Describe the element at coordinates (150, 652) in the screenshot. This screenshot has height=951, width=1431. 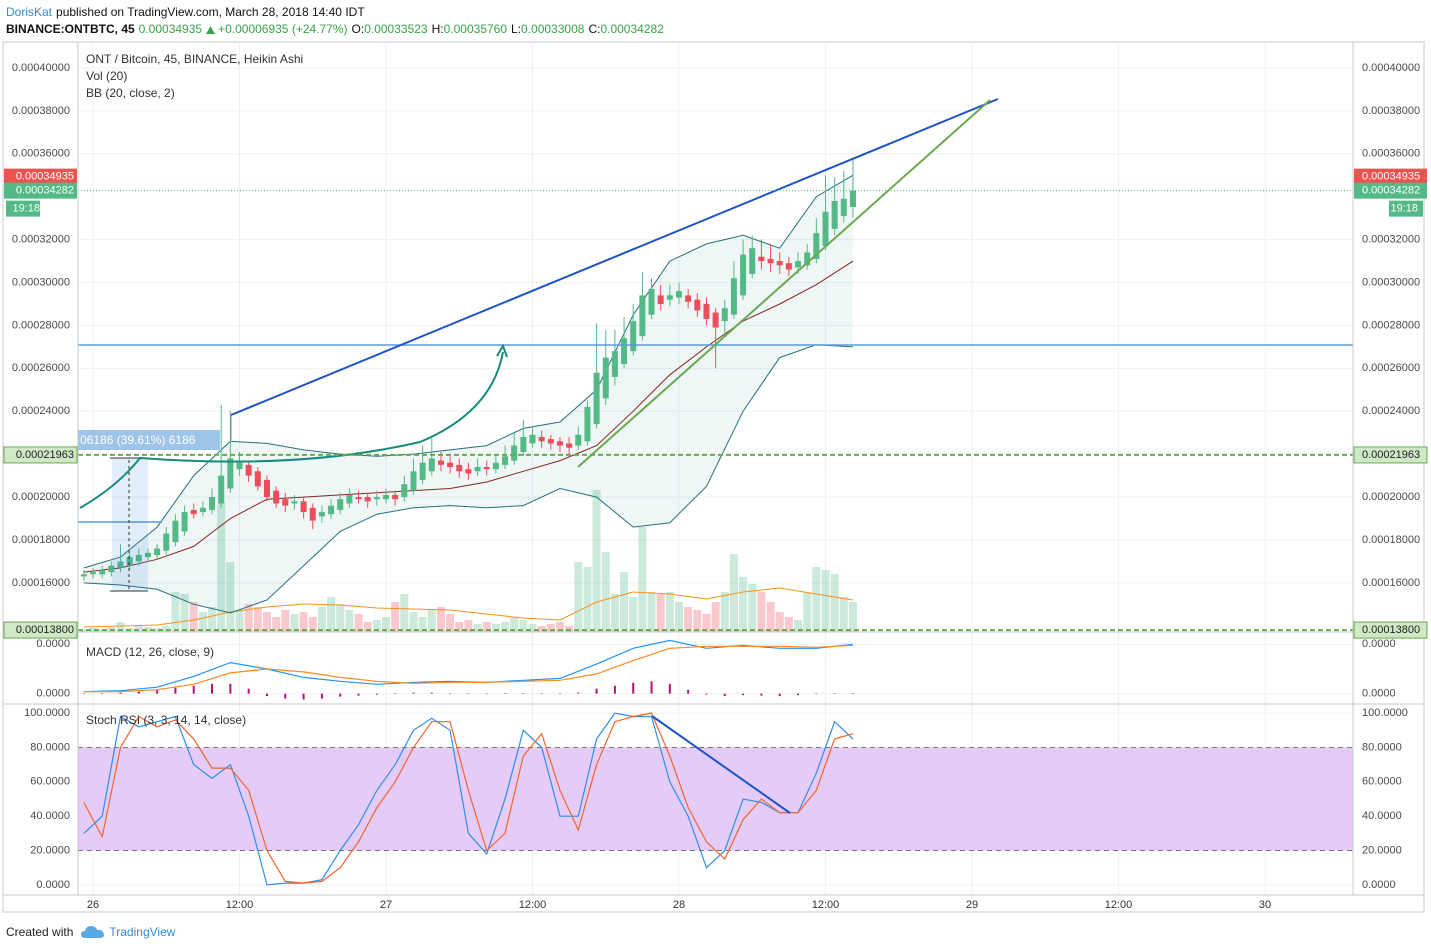
I see `macd-title: MACD (12, 26, close, 9)` at that location.